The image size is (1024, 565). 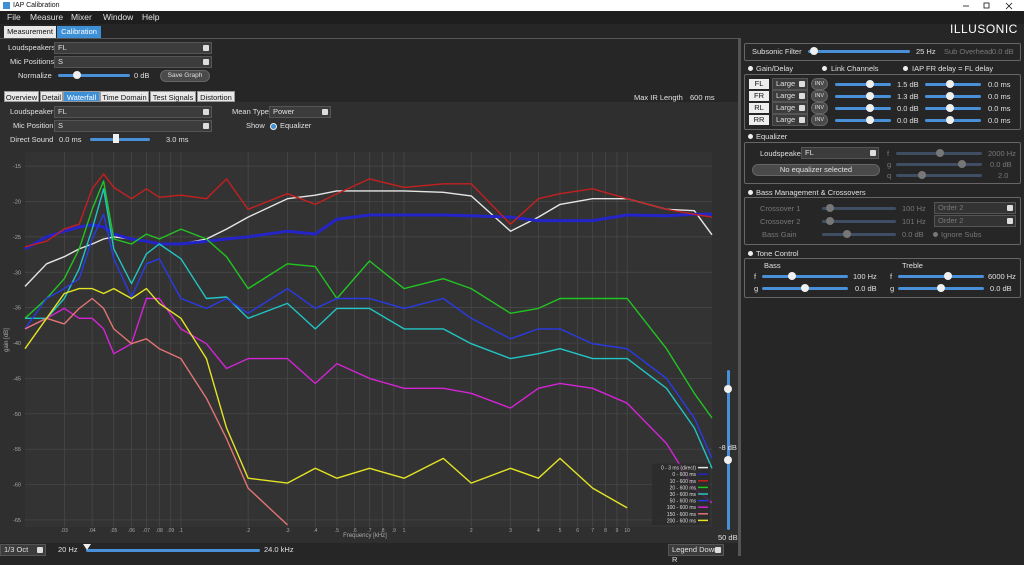 I want to click on legend-label: 100 - 600 ms, so click(x=682, y=508).